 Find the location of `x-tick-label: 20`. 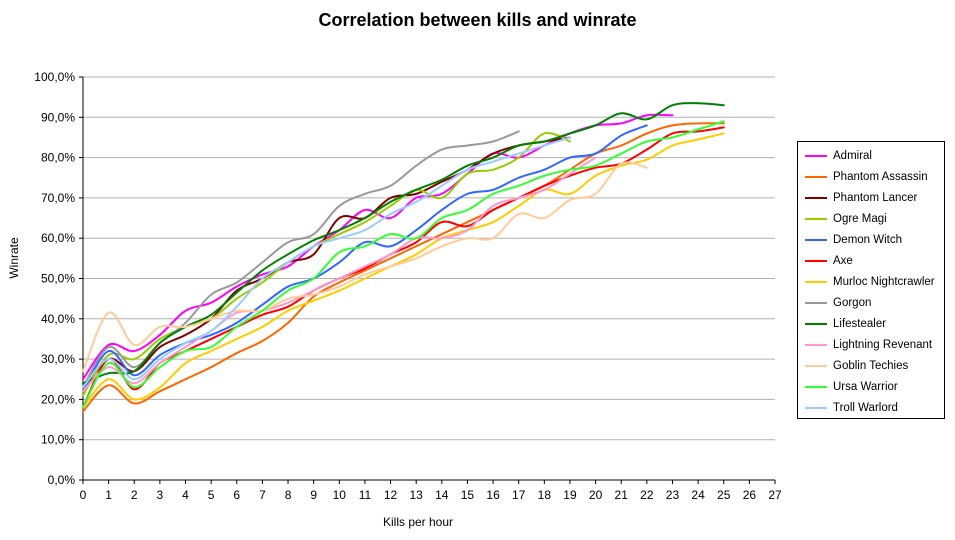

x-tick-label: 20 is located at coordinates (596, 495).